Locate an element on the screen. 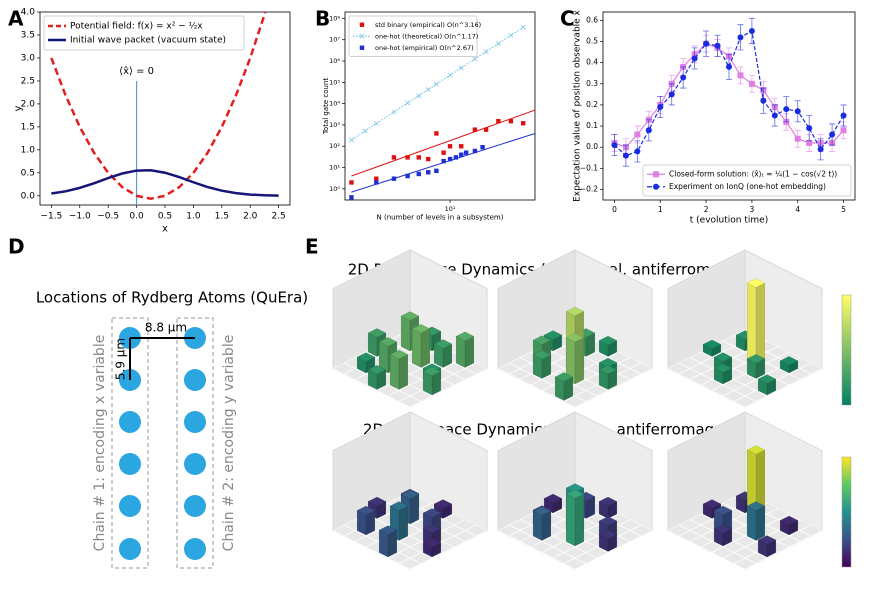 The height and width of the screenshot is (599, 871). chain-label: Chain # 2: encoding y variable is located at coordinates (229, 443).